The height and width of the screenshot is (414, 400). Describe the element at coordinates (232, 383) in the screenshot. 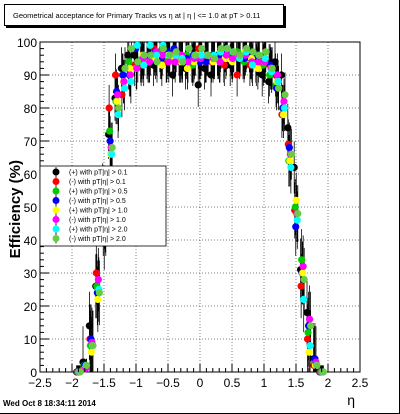

I see `x-tick-label: 0.5` at that location.